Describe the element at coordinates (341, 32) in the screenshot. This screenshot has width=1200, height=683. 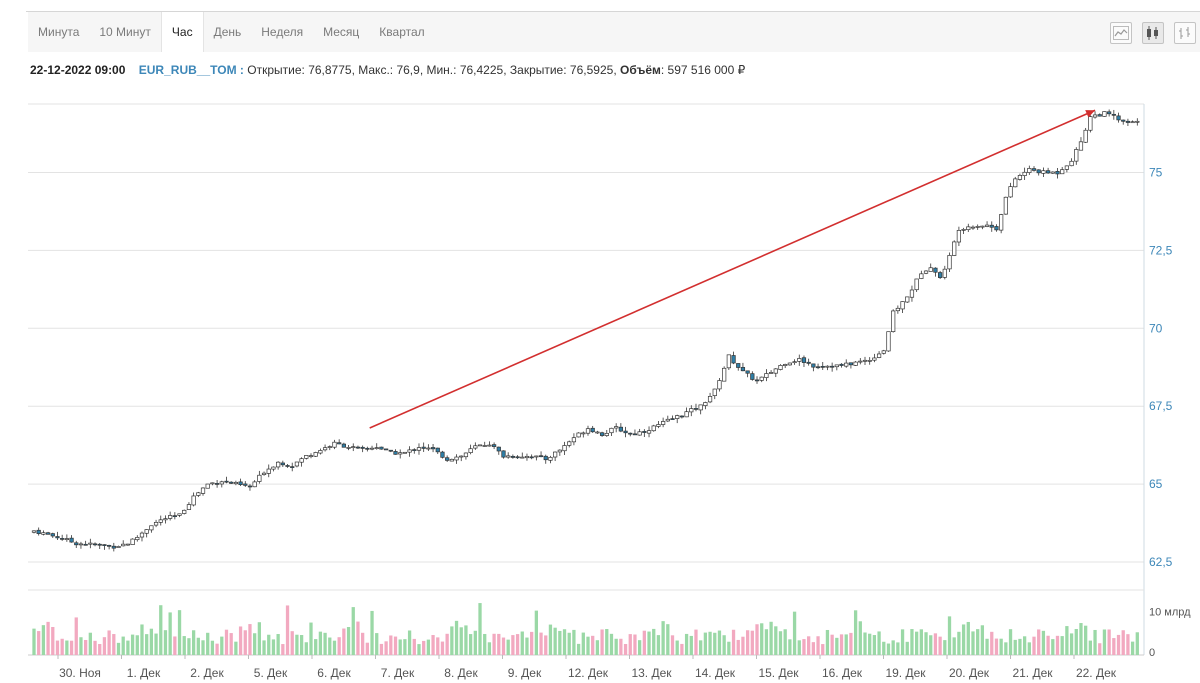
I see `tab-month: Месяц` at that location.